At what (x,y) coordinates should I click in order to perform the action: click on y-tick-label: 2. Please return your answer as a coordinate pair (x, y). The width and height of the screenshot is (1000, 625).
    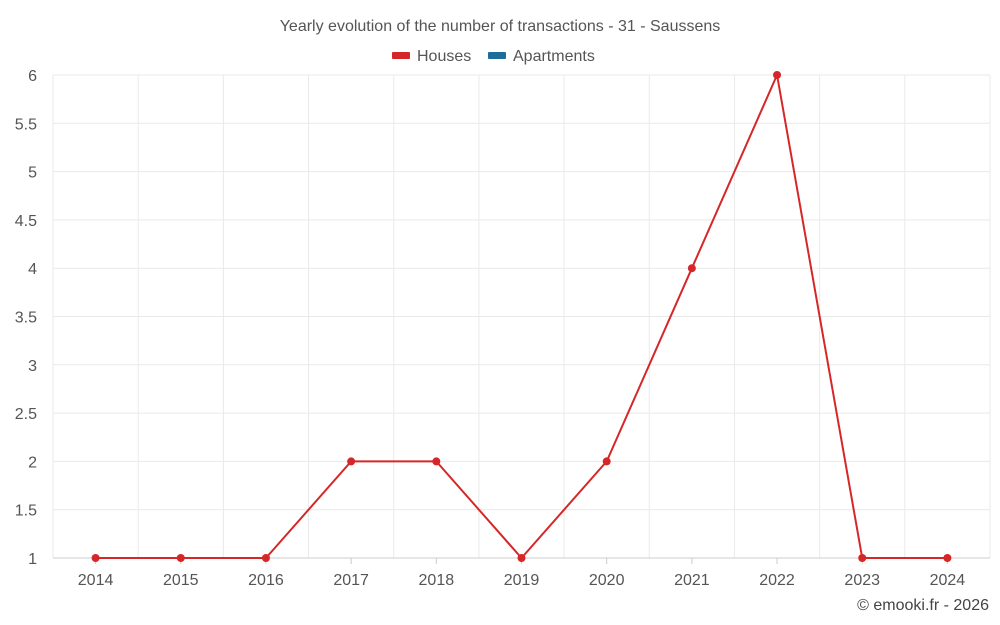
    Looking at the image, I should click on (32, 462).